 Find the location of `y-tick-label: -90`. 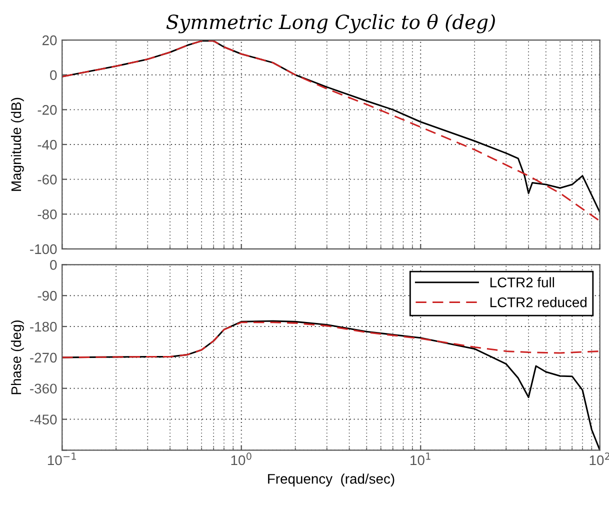

y-tick-label: -90 is located at coordinates (47, 295).